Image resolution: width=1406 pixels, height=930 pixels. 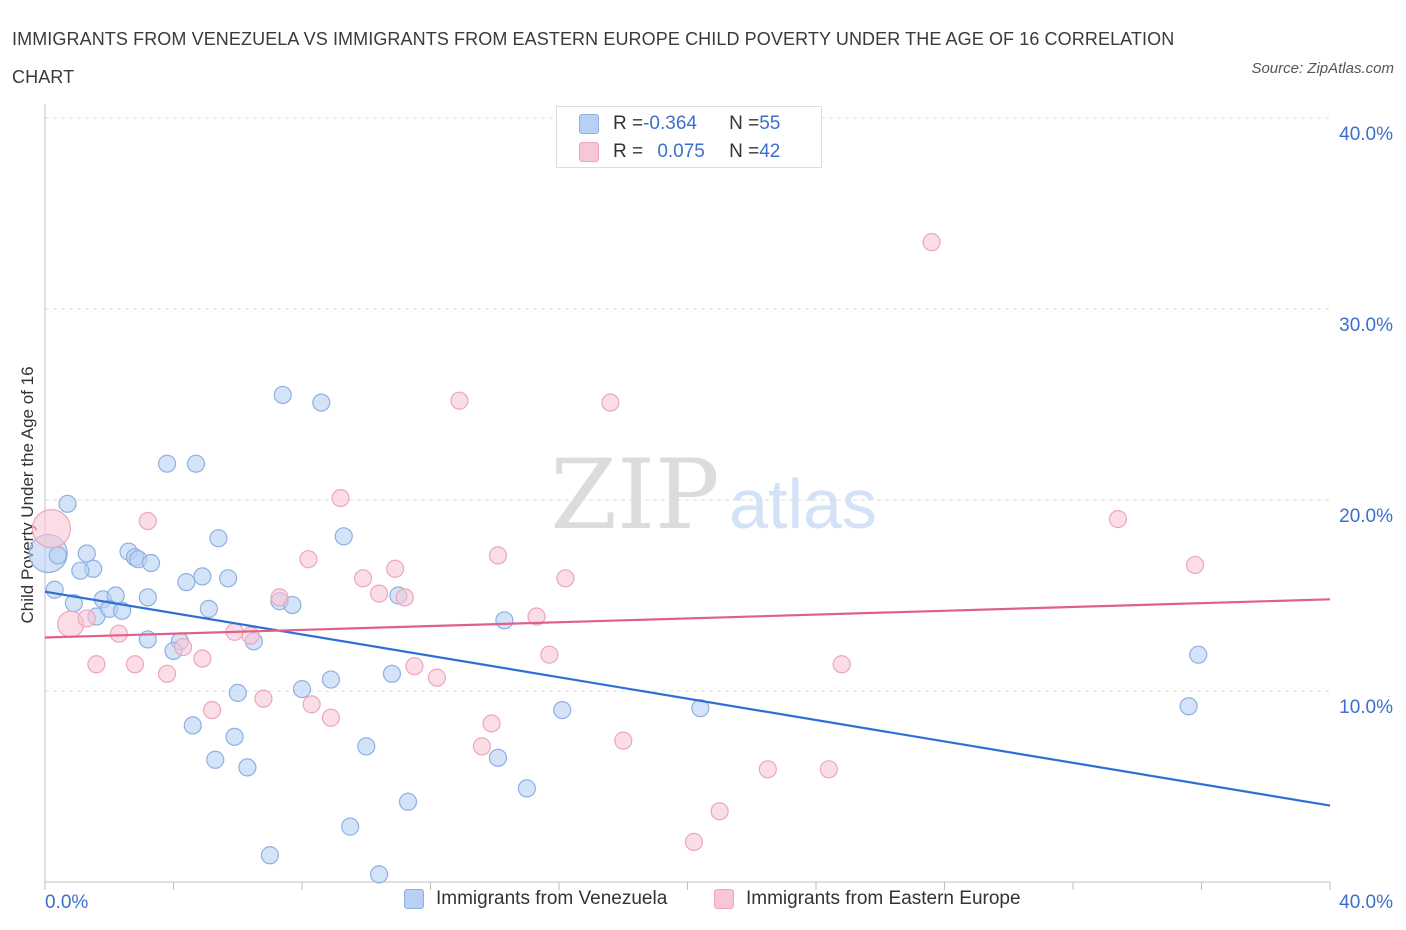 I want to click on legend-swatch-pink, so click(x=724, y=899).